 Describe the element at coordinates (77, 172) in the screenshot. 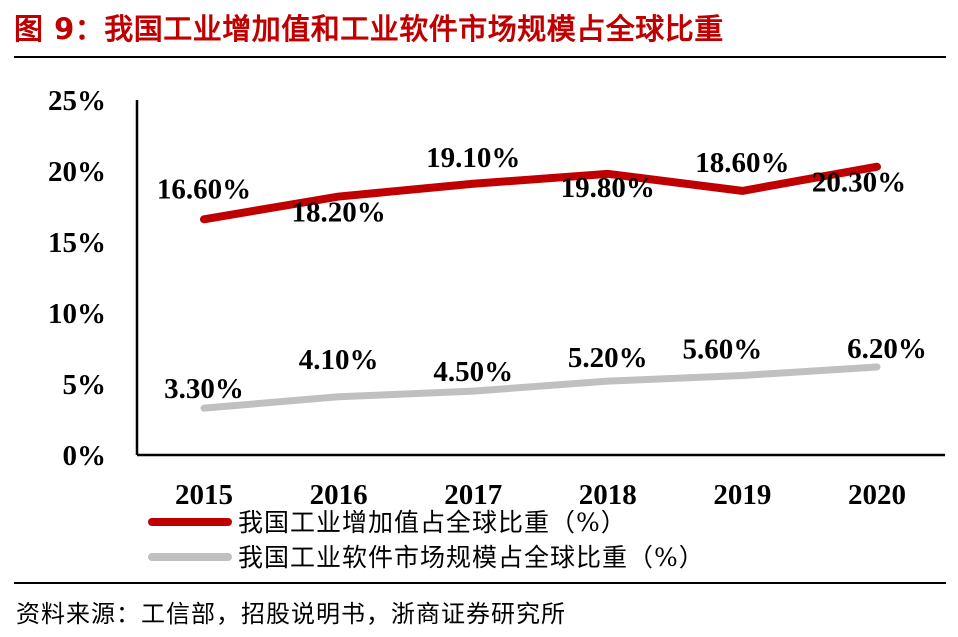

I see `y-tick-label: 20%` at that location.